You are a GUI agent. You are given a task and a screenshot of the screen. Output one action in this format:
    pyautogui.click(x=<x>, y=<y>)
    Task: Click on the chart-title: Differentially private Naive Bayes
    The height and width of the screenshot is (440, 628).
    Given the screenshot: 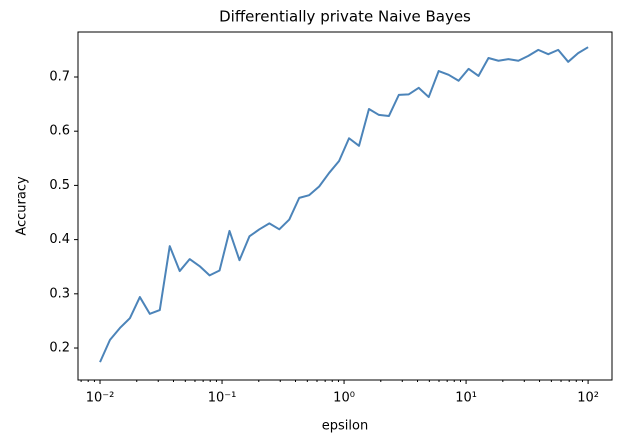 What is the action you would take?
    pyautogui.click(x=345, y=17)
    